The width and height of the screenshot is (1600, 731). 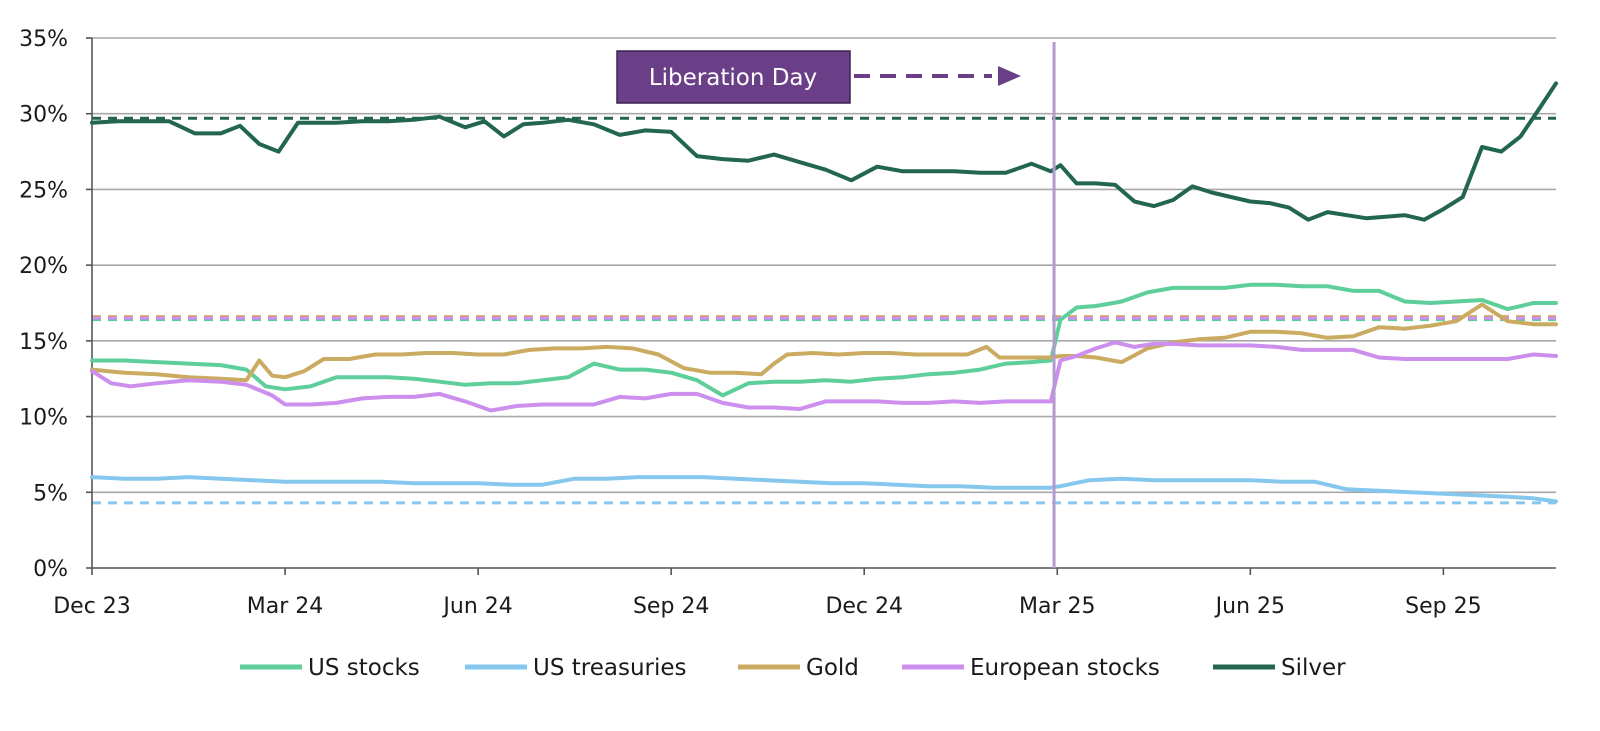 What do you see at coordinates (43, 266) in the screenshot?
I see `y-tick-label: 20%` at bounding box center [43, 266].